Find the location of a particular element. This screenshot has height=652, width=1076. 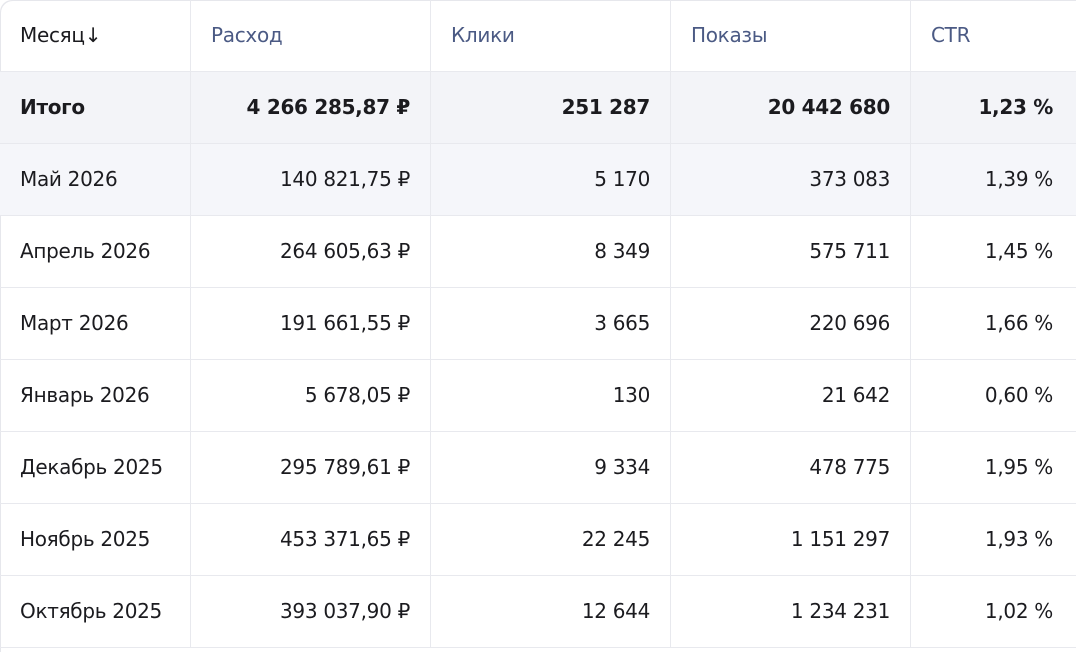

value-cell: 12 644 is located at coordinates (551, 611).